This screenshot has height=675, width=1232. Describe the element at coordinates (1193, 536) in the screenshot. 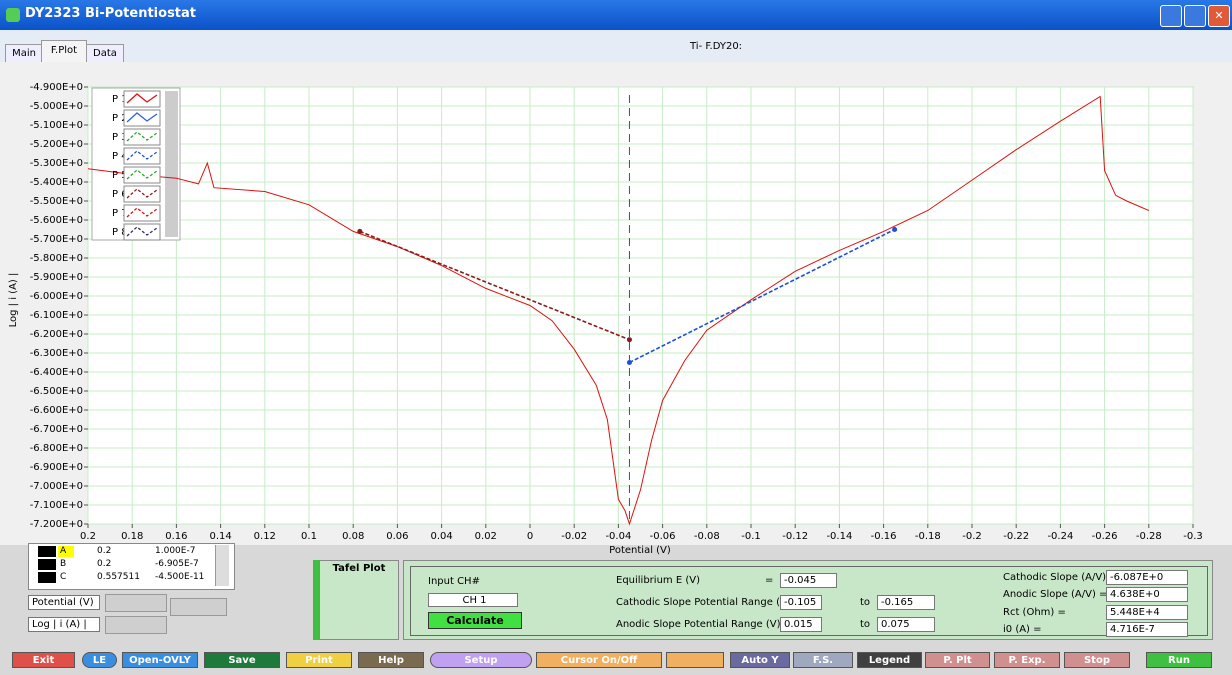

I see `x-tick-label: -0.3` at that location.